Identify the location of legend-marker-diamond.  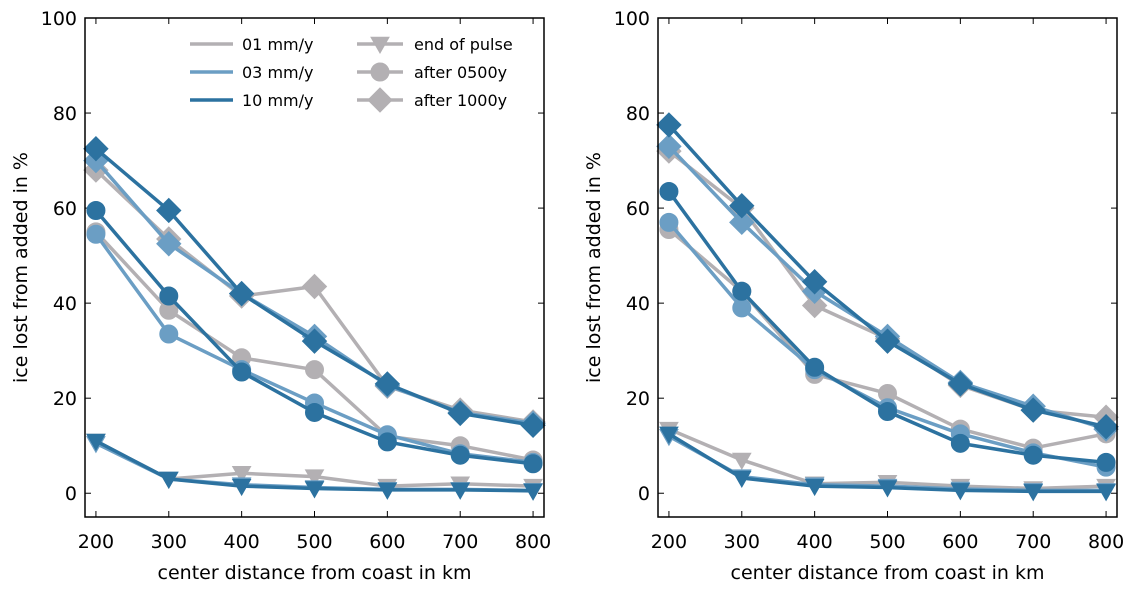
(380, 100).